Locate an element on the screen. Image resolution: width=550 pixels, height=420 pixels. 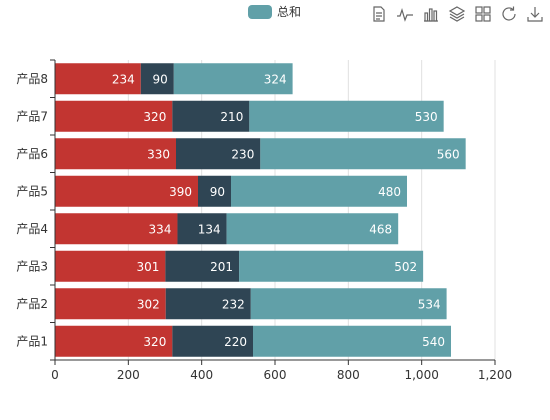
x-tick-label: 1,200 is located at coordinates (495, 375).